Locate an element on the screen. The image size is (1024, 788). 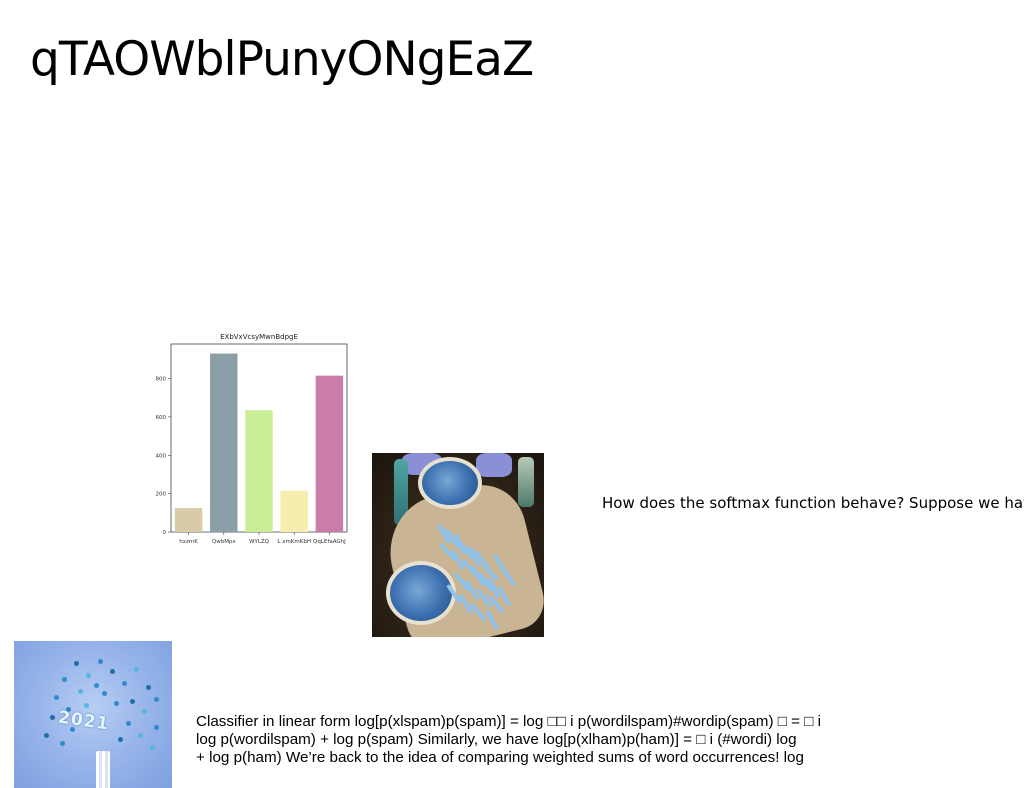
y-tick-label: 600 is located at coordinates (161, 418).